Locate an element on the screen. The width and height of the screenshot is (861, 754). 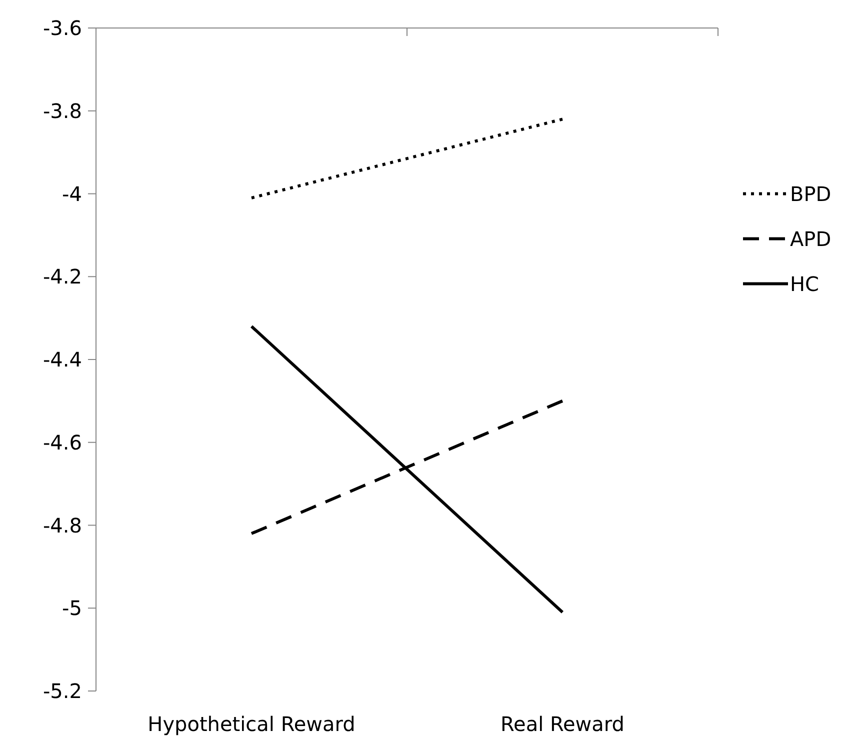
y-tick-label: -5 is located at coordinates (72, 608).